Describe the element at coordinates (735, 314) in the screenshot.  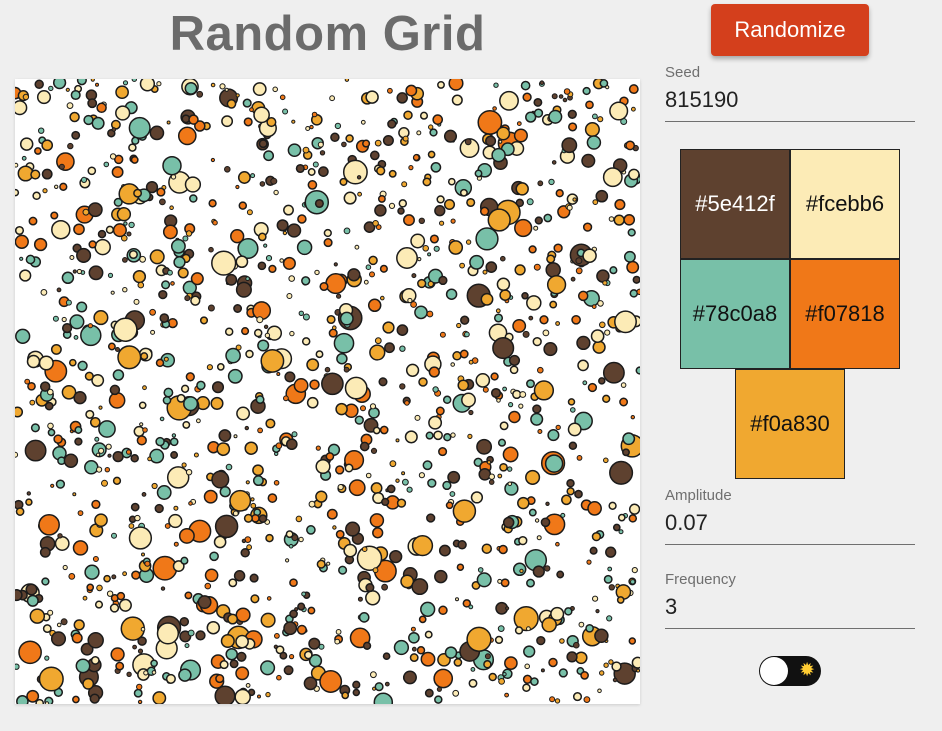
I see `swatch-2: #78c0a8` at that location.